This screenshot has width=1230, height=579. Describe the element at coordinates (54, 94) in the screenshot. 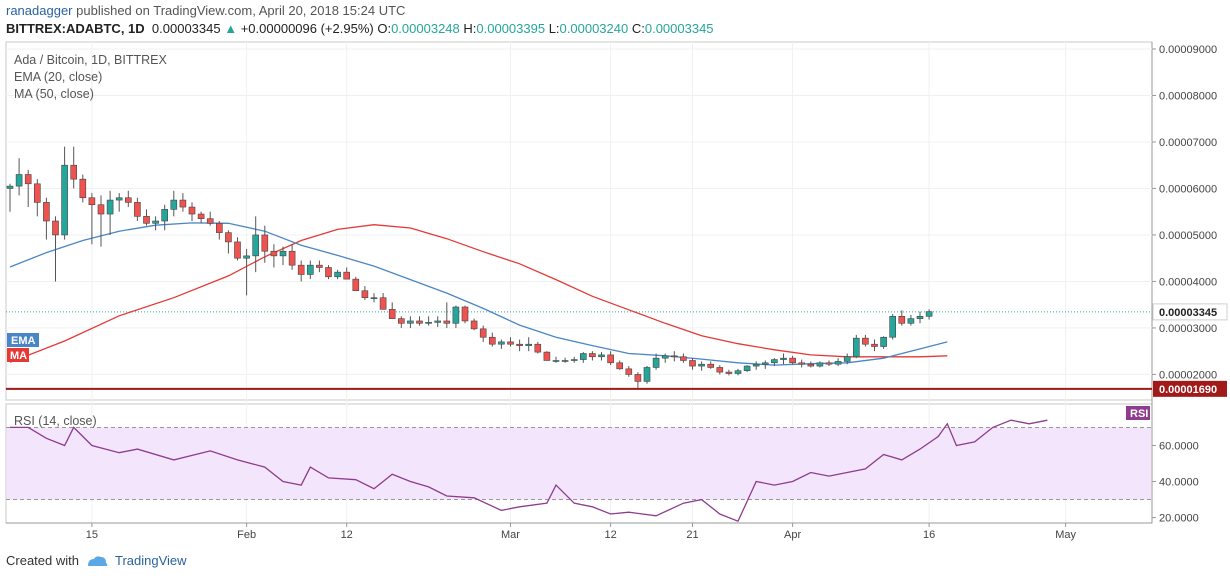

I see `ma-legend: MA (50, close)` at that location.